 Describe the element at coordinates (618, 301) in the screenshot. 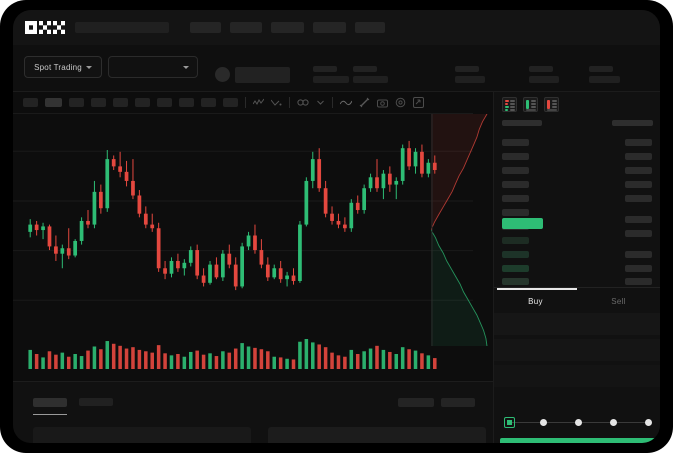

I see `tab-sell: Sell` at that location.